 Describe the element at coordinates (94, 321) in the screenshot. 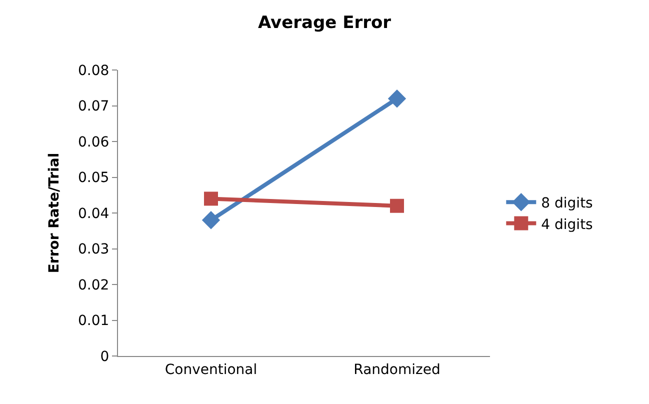

I see `y-tick-label: 0.01` at that location.